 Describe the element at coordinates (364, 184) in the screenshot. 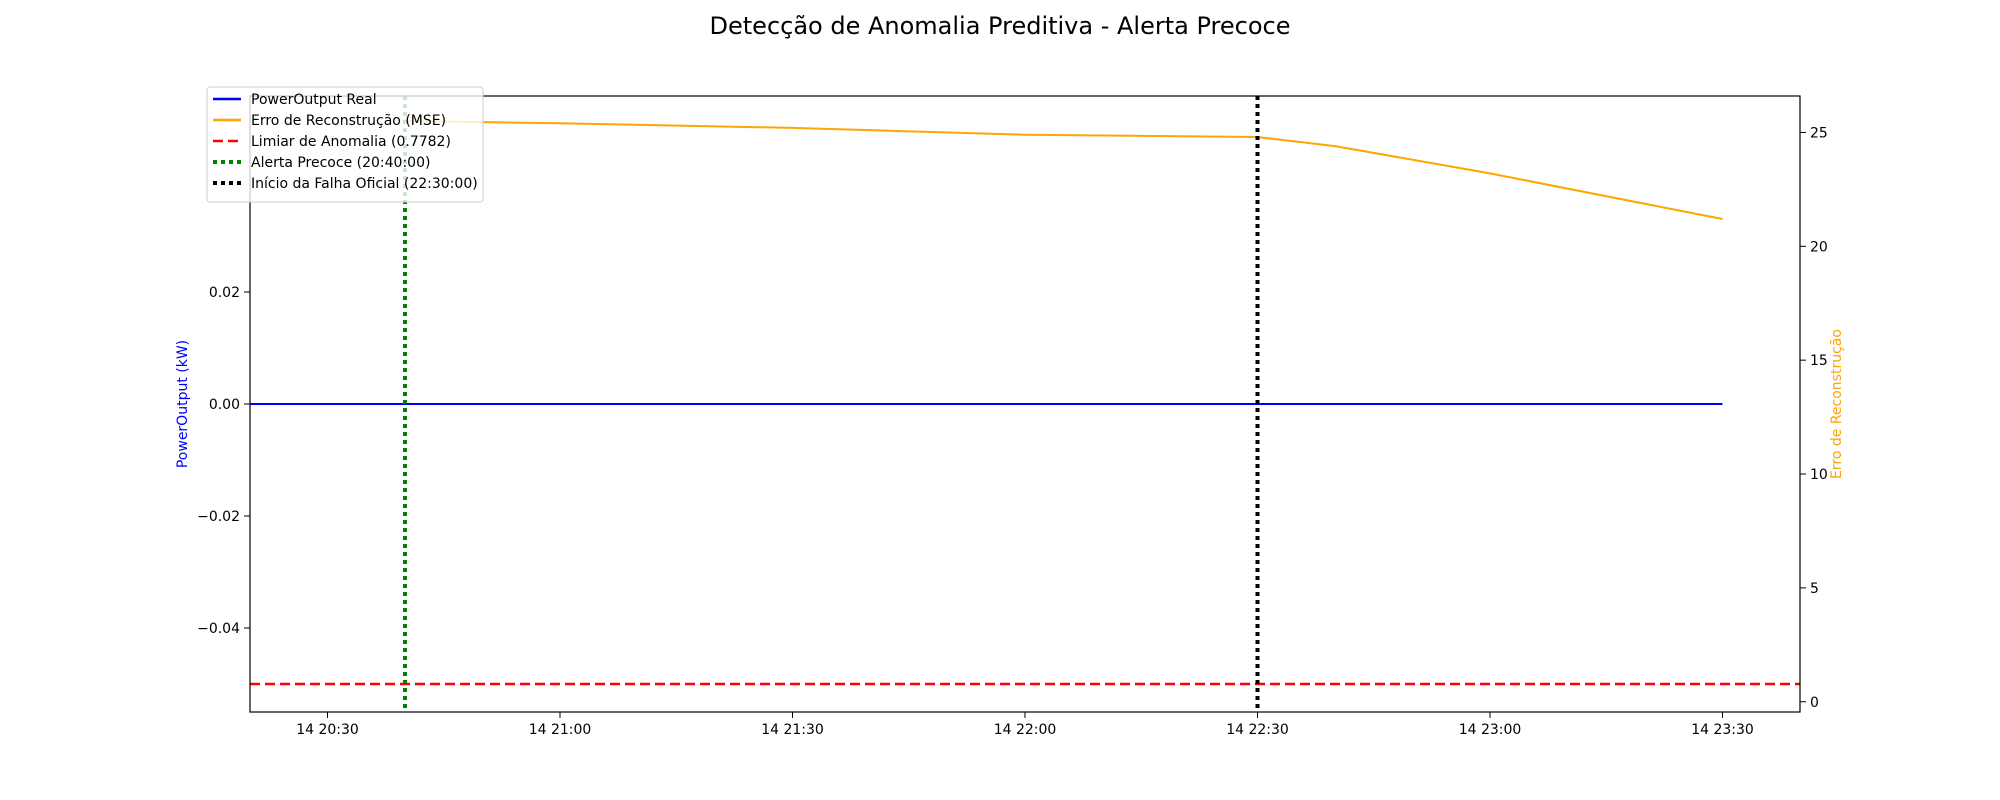

I see `legend-label: Início da Falha Oficial (22:30:00)` at that location.